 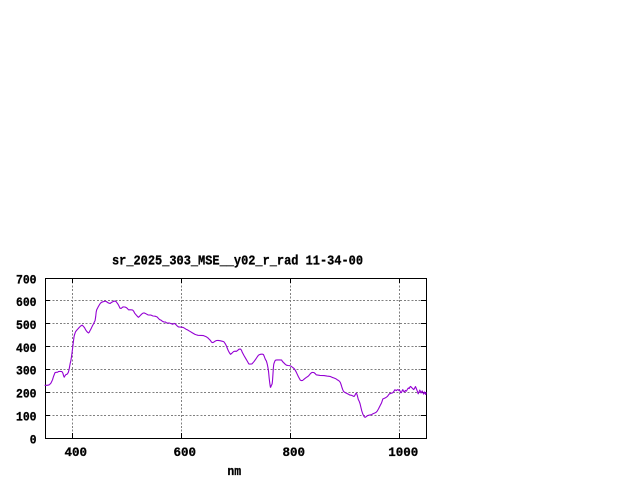 What do you see at coordinates (26, 417) in the screenshot?
I see `svg-text: 100` at bounding box center [26, 417].